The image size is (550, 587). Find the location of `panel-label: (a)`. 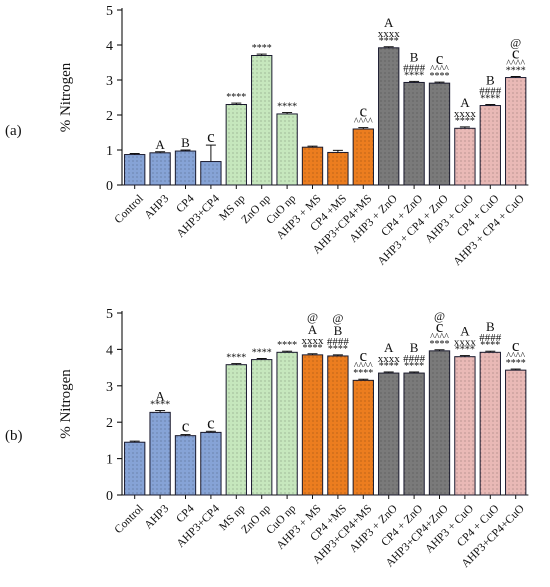

panel-label: (a) is located at coordinates (13, 131).